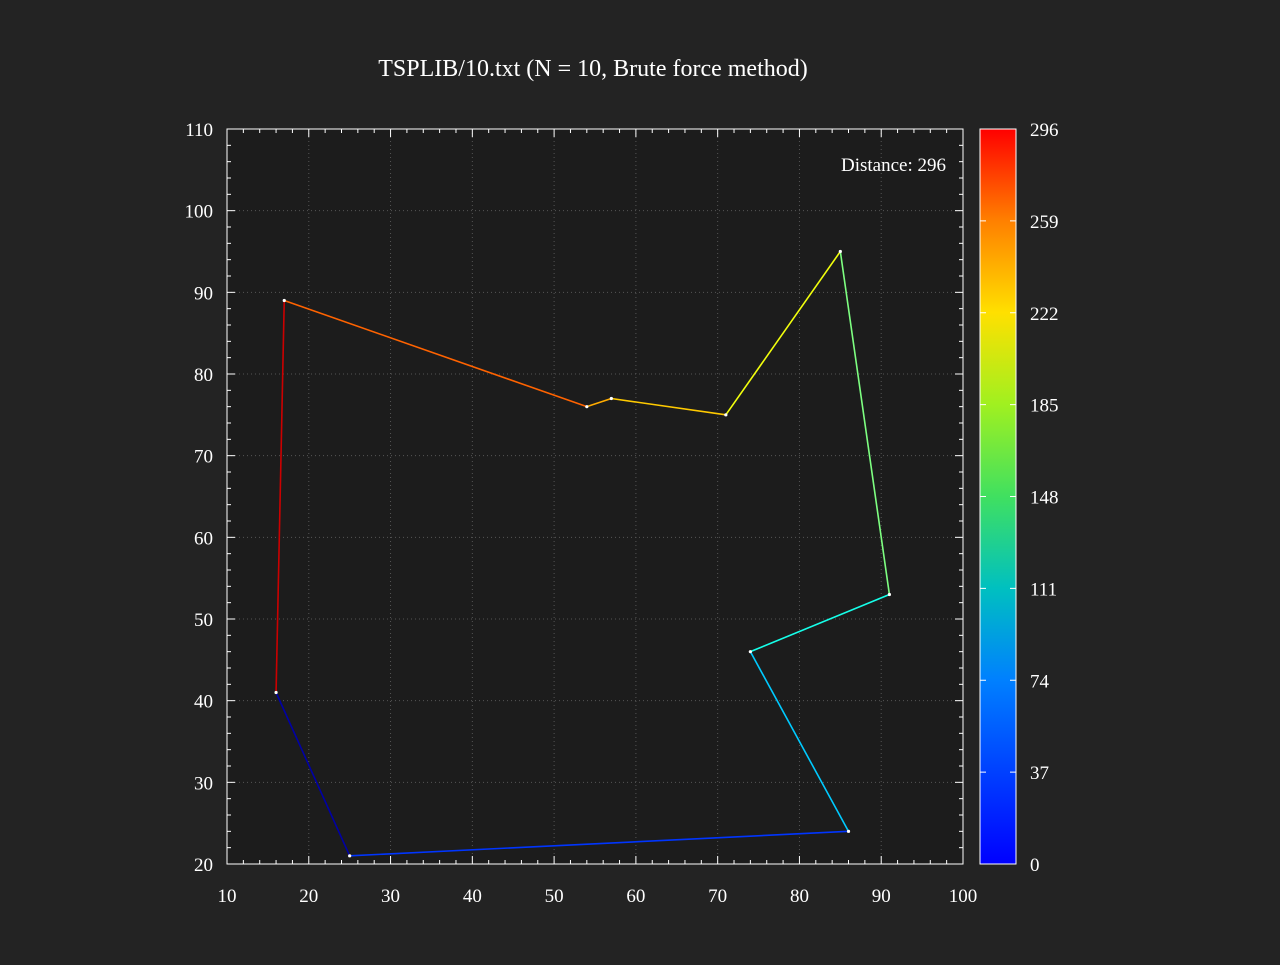 This screenshot has width=1280, height=965. Describe the element at coordinates (199, 130) in the screenshot. I see `y-tick-label: 110` at that location.